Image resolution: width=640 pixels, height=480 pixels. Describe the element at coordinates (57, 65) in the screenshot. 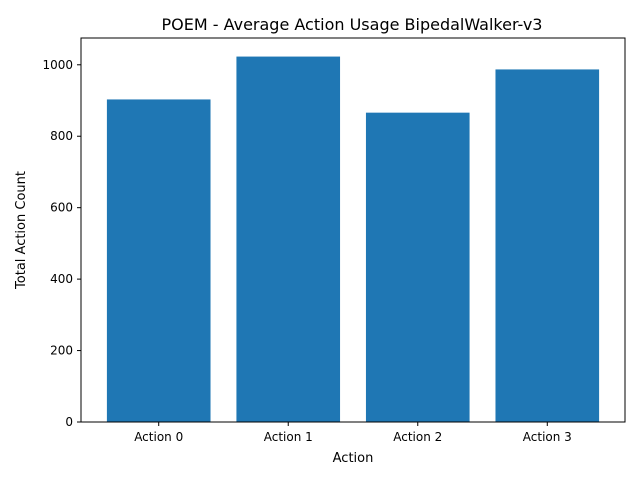

I see `y-tick-label: 1000` at that location.